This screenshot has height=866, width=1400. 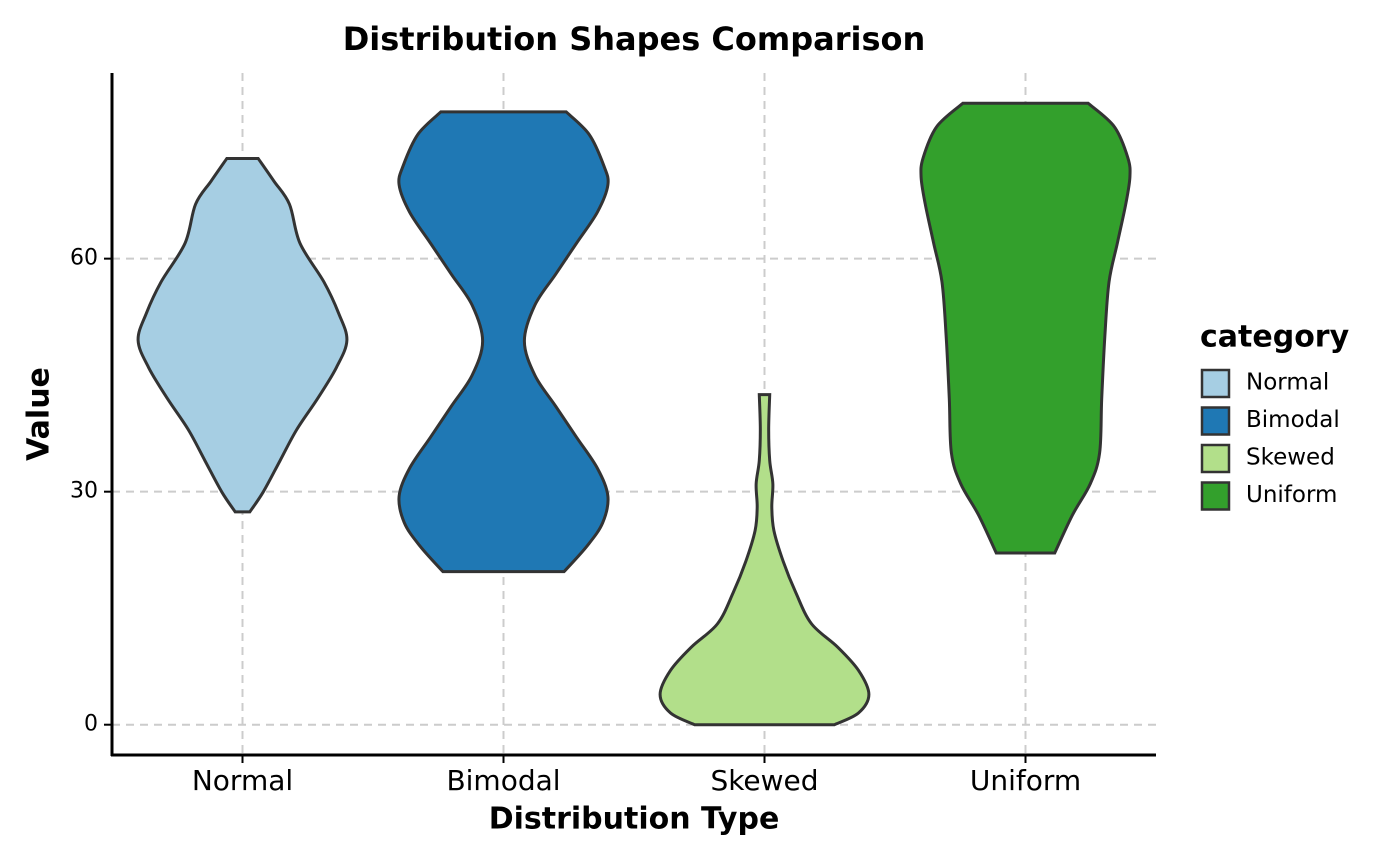 What do you see at coordinates (91, 724) in the screenshot?
I see `y-tick-label: 0` at bounding box center [91, 724].